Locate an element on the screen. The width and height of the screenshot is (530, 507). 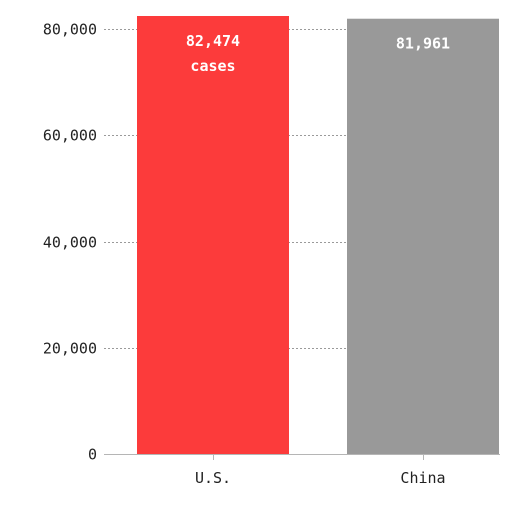
bar-value-label: 81,961 is located at coordinates (423, 44).